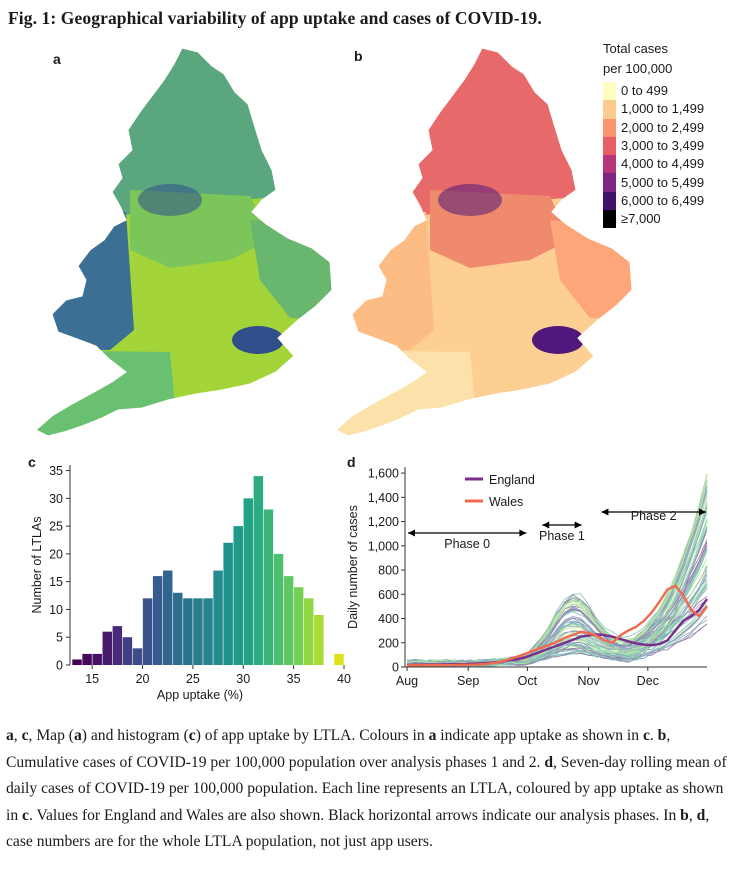 The height and width of the screenshot is (894, 739). I want to click on map-a-region-pennine-cities, so click(170, 200).